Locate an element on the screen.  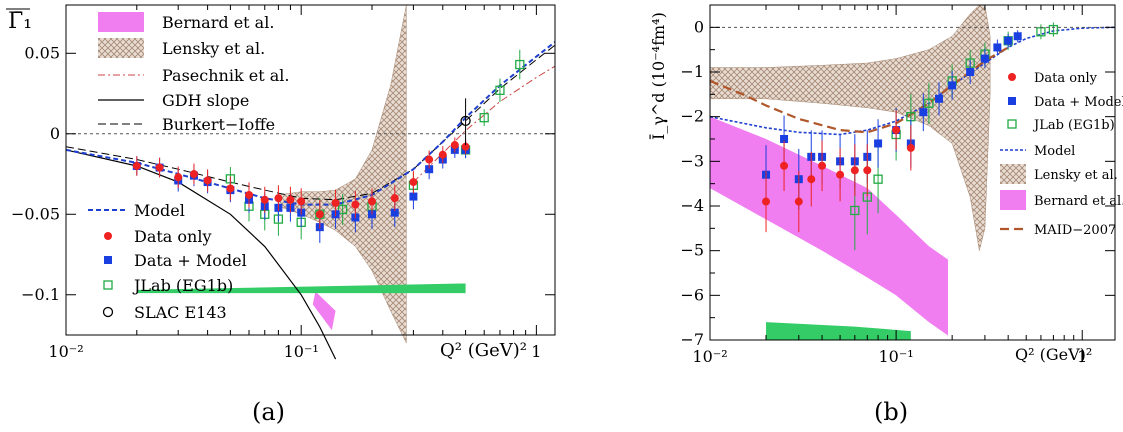
legend-bottom-label: JLab (EG1b) is located at coordinates (182, 285).